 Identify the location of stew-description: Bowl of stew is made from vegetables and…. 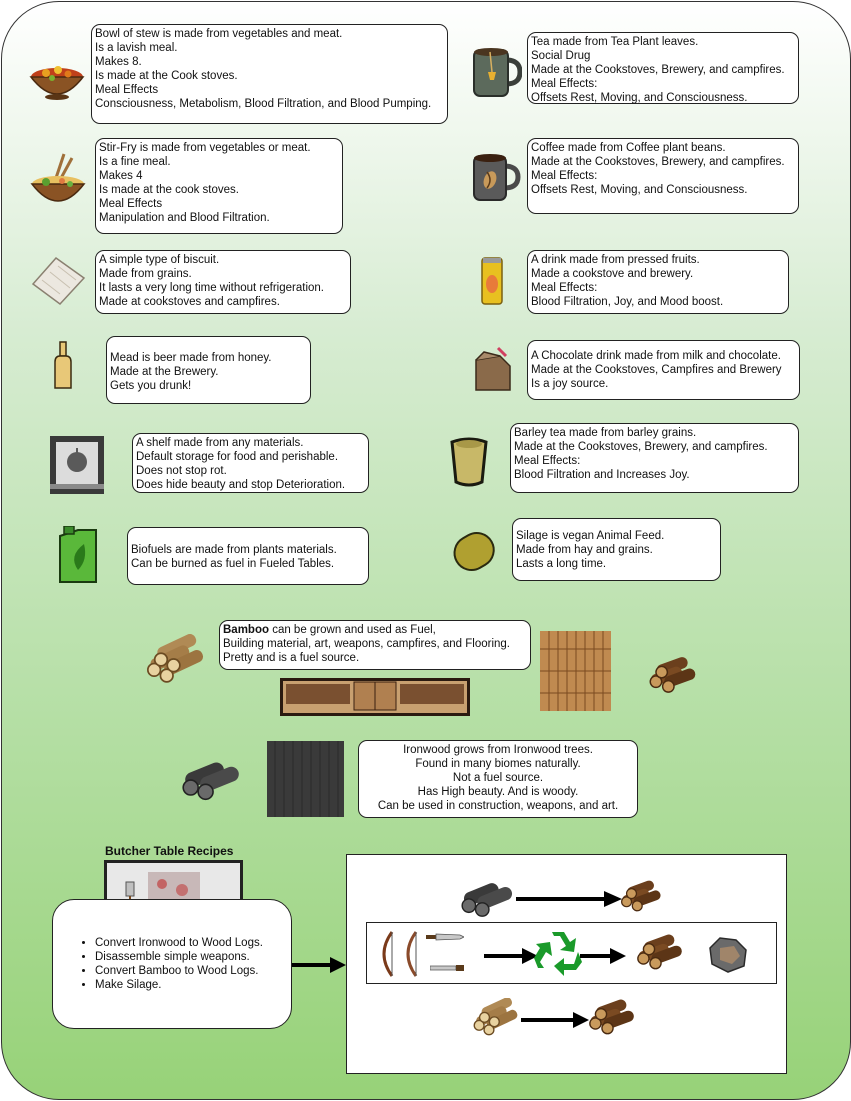
(269, 74).